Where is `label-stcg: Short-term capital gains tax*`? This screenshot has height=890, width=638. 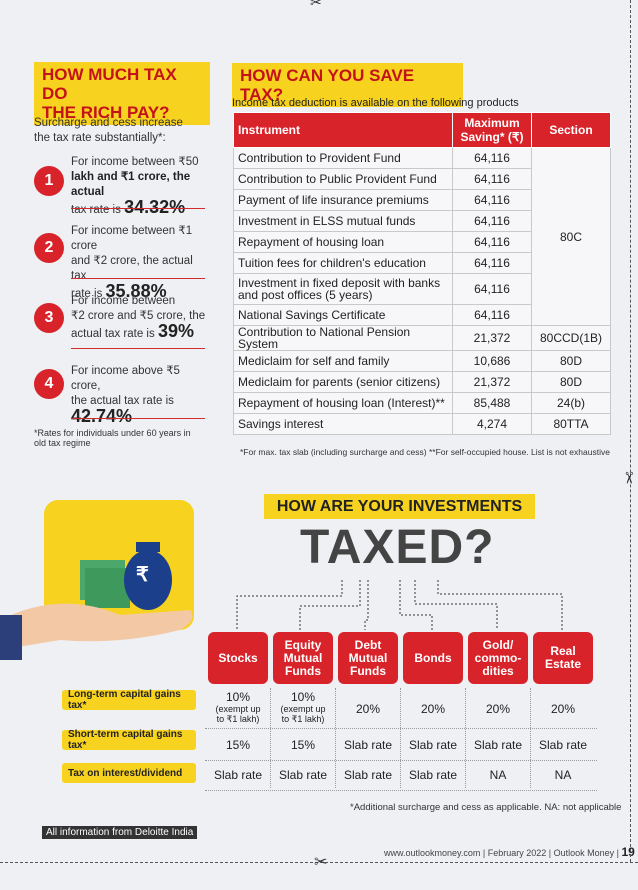
label-stcg: Short-term capital gains tax* is located at coordinates (129, 740).